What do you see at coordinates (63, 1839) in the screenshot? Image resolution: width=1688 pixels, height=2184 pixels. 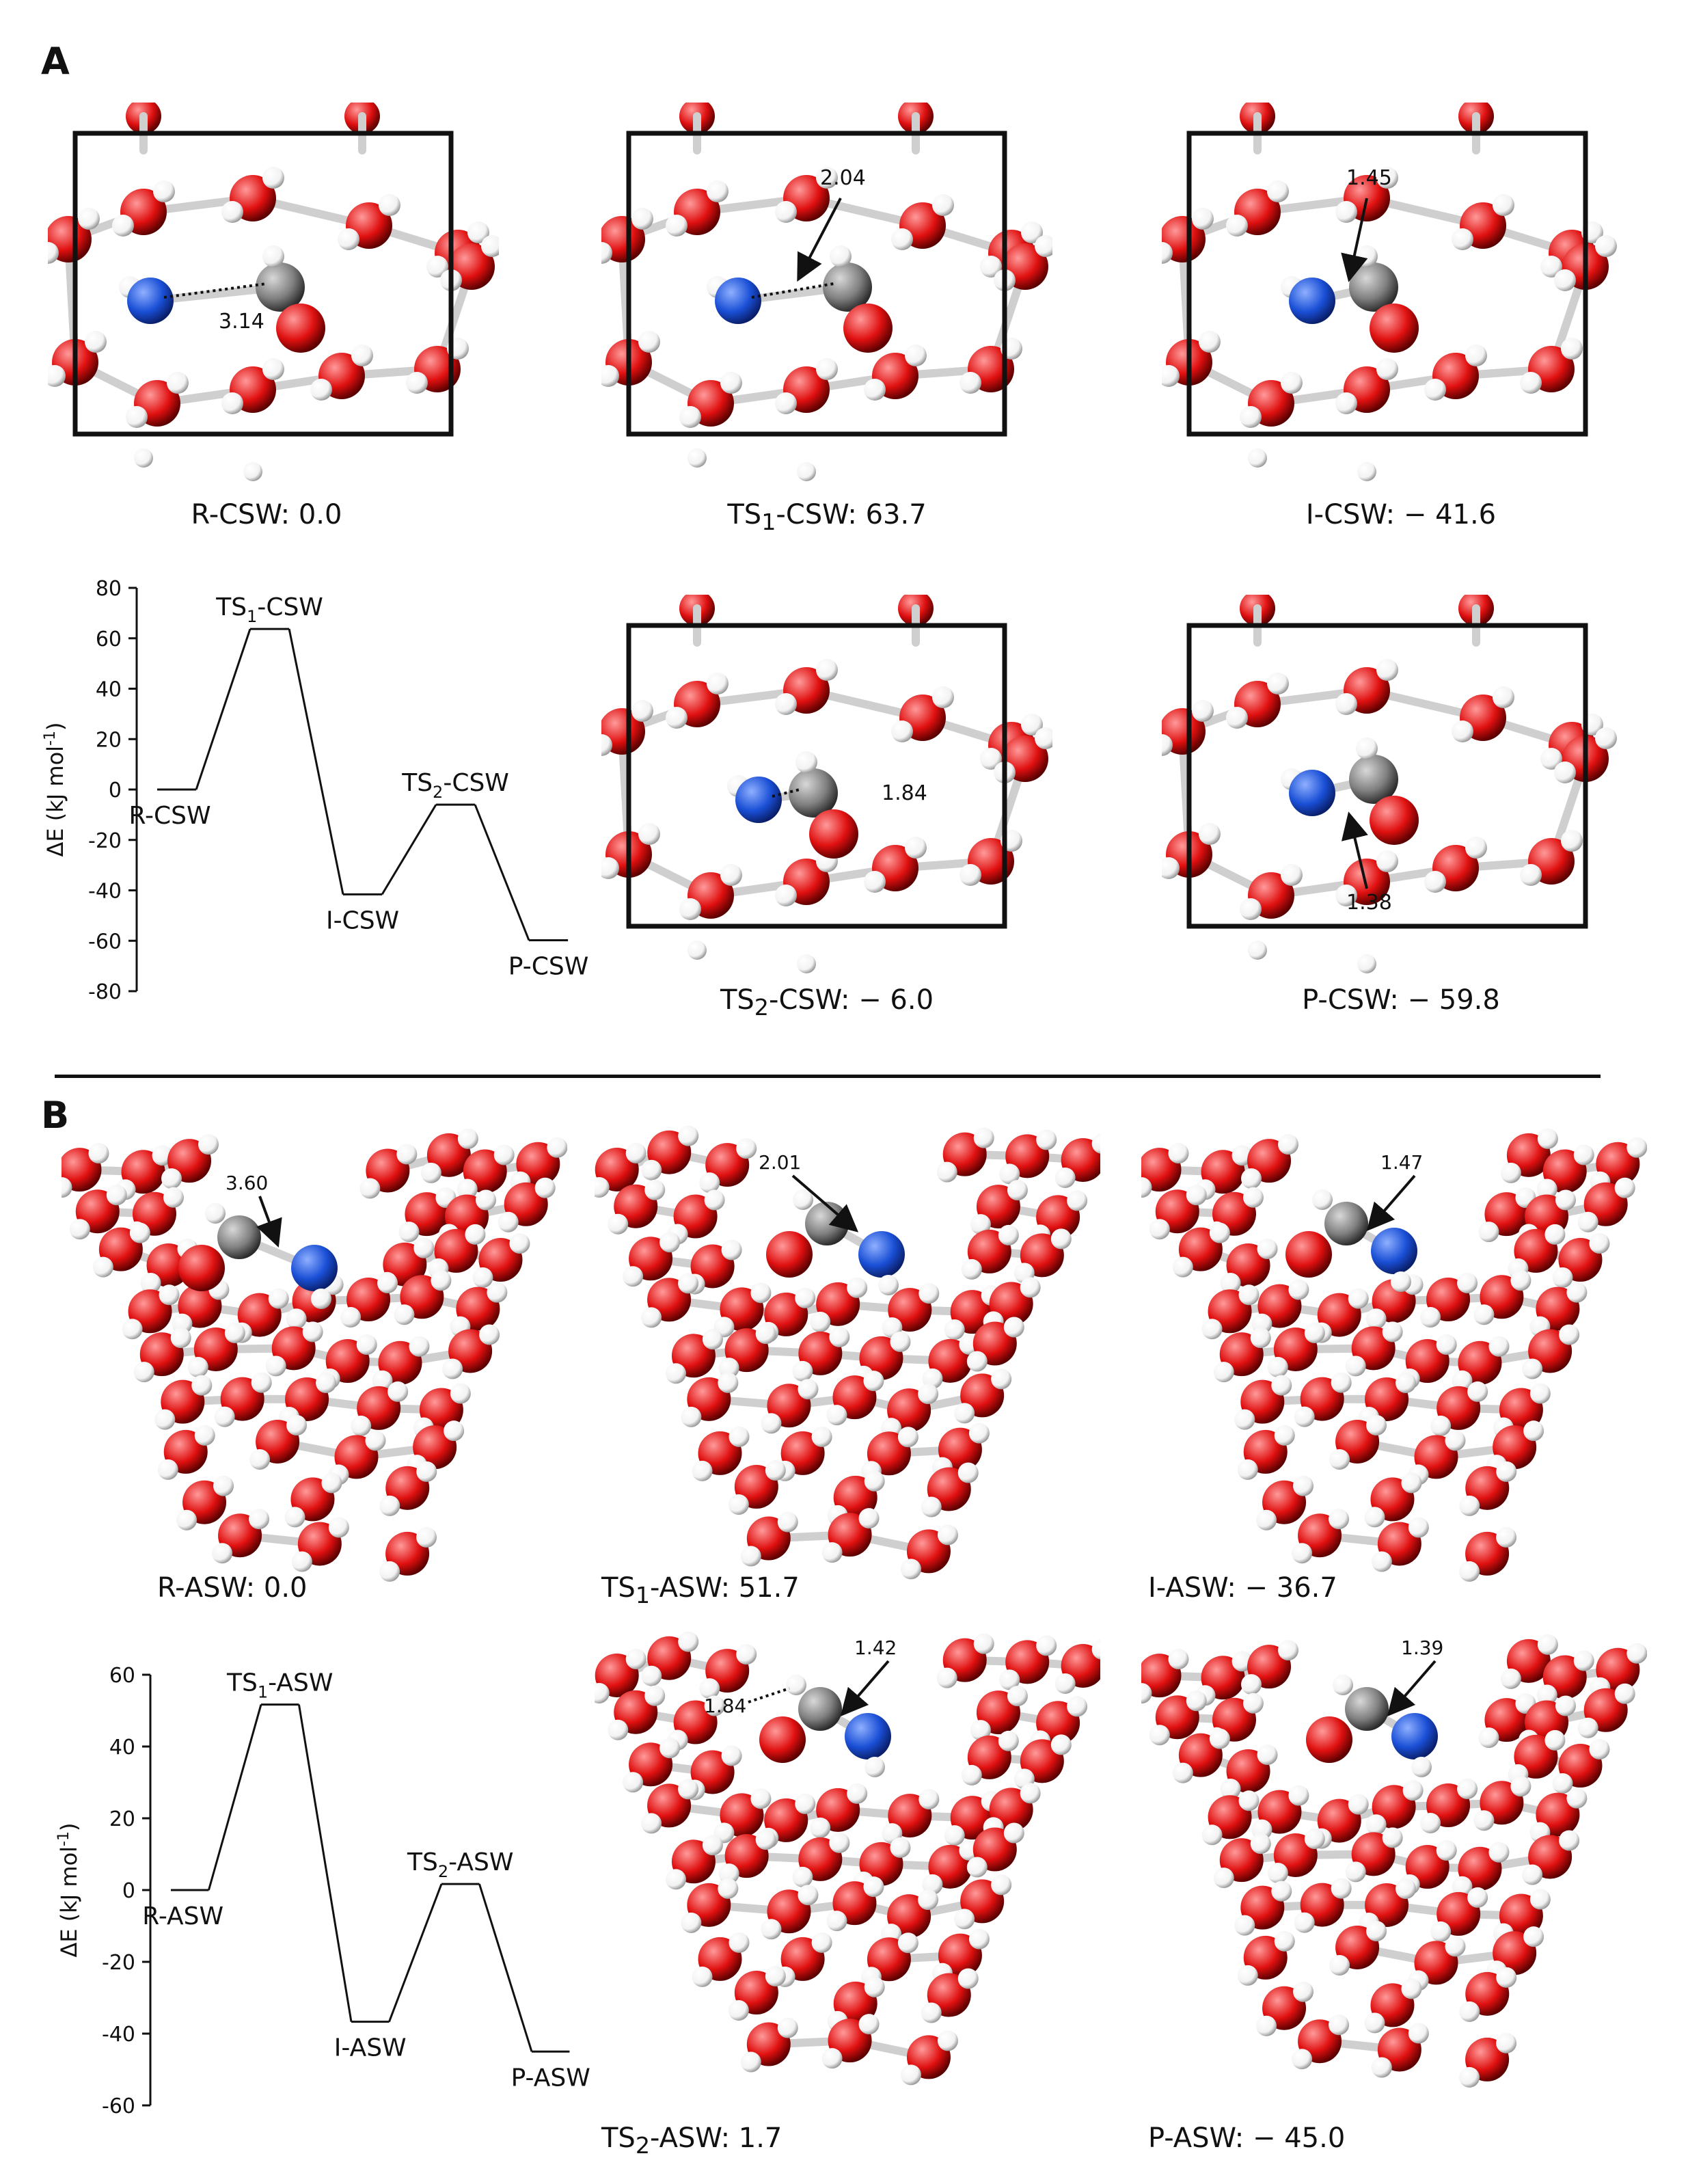 I see `y-axis-label-sup: -1` at bounding box center [63, 1839].